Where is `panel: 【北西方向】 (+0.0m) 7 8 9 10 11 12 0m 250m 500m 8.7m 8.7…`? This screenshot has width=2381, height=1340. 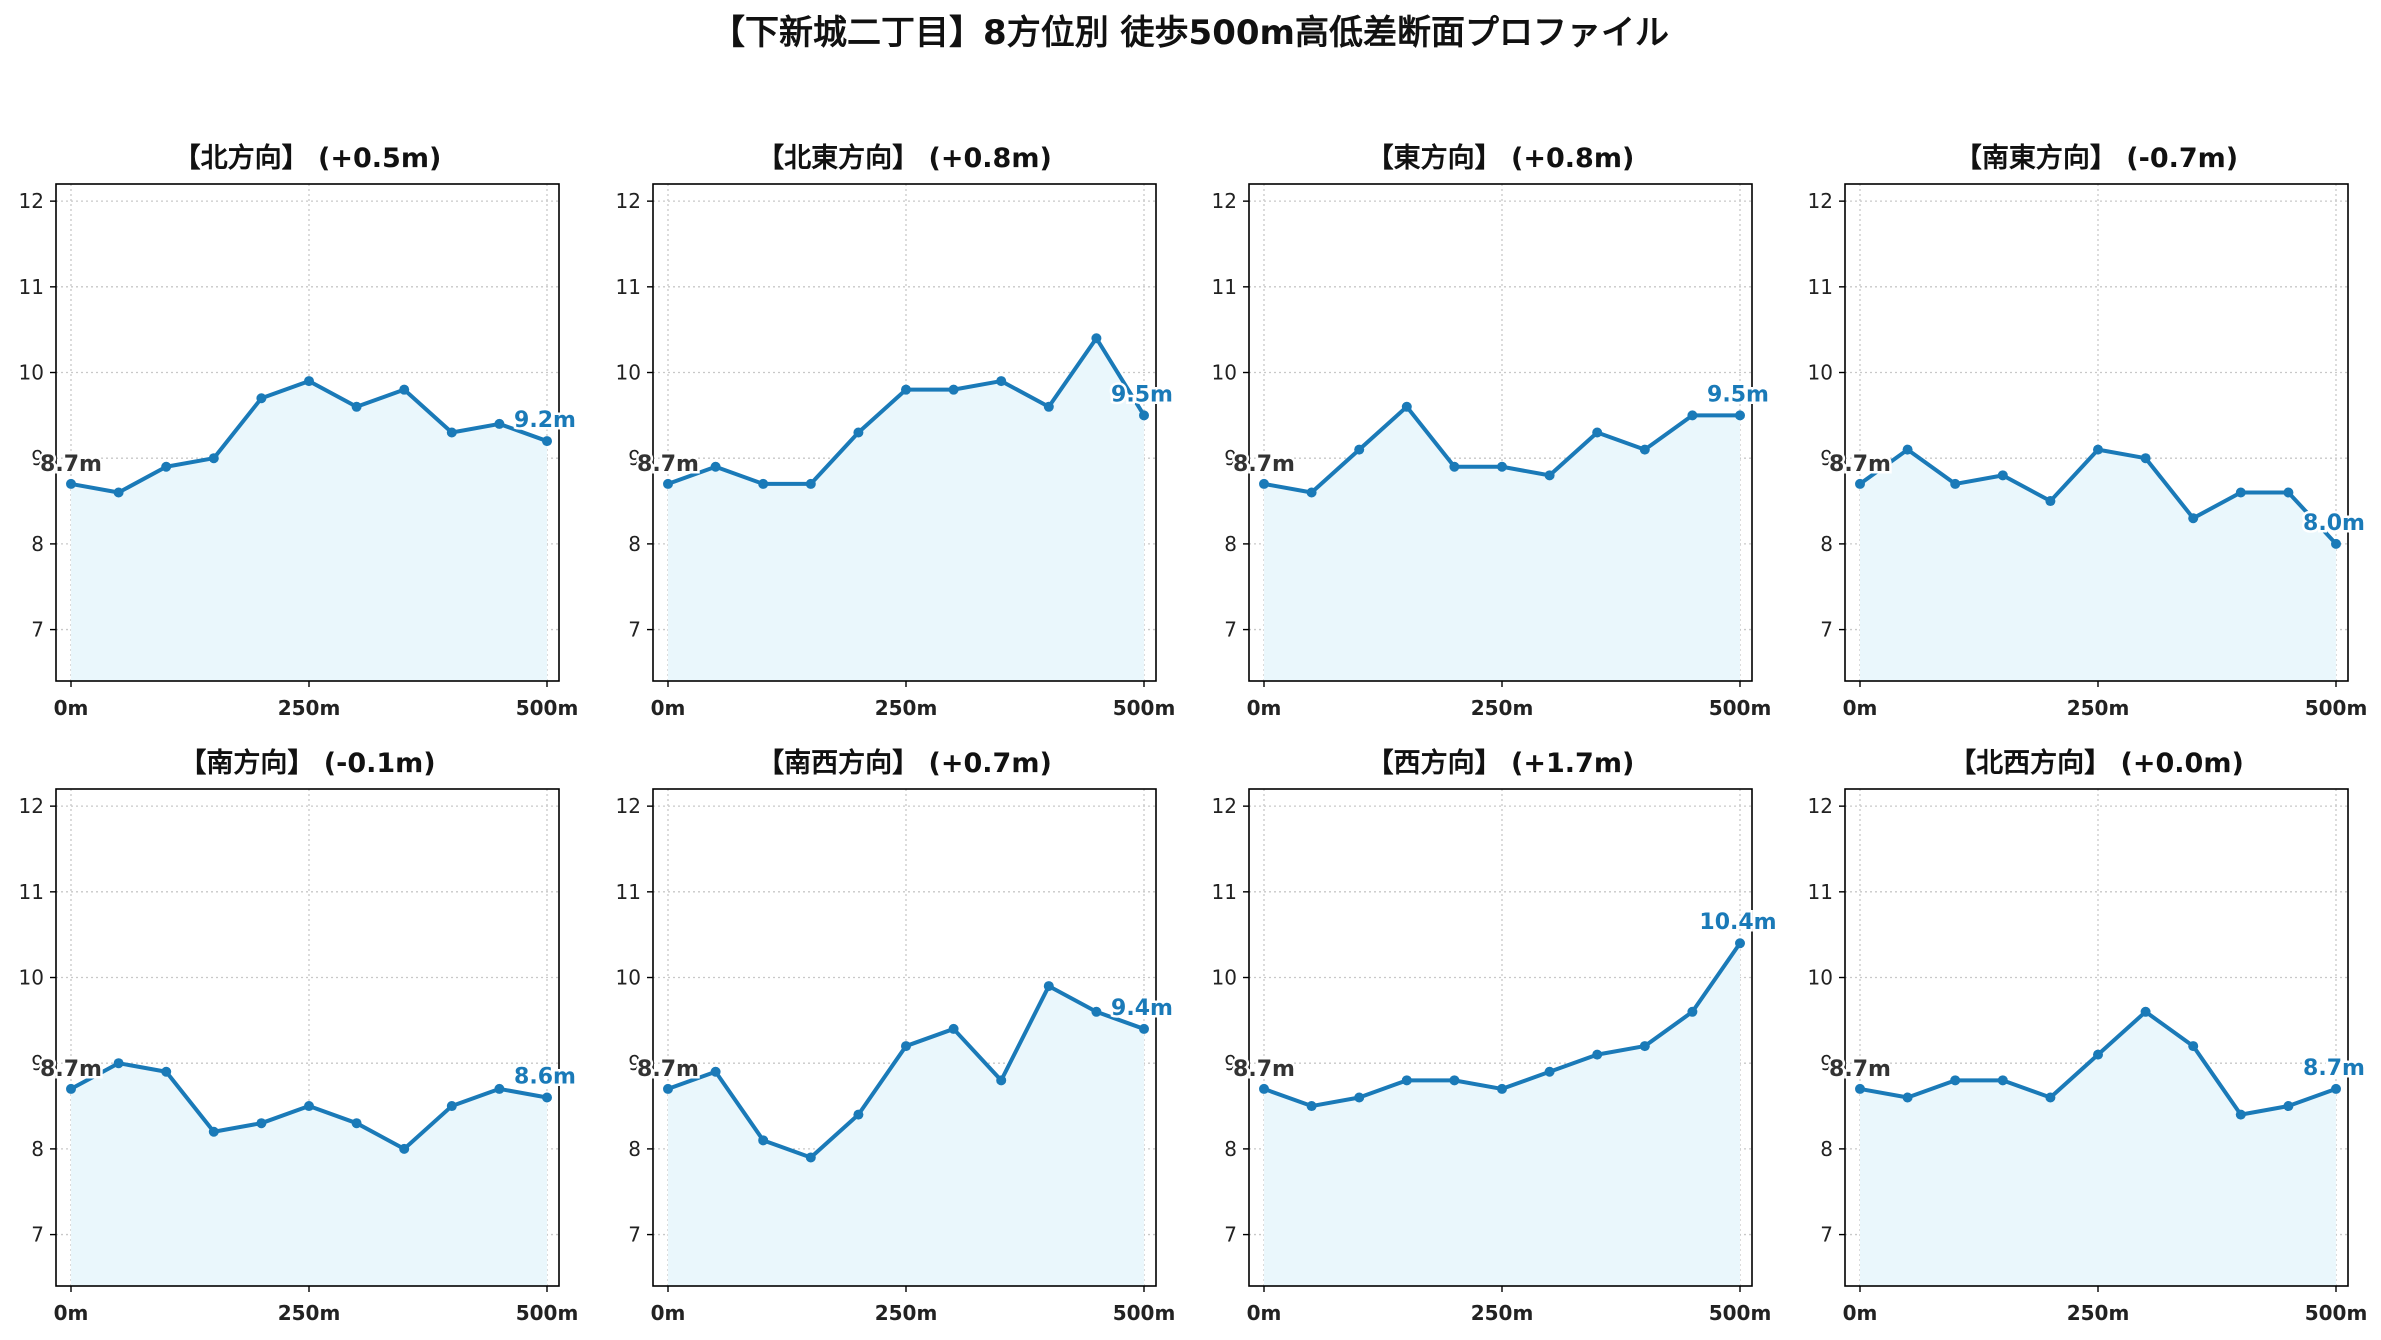
panel: 【北西方向】 (+0.0m) 7 8 9 10 11 12 0m 250m 500m 8.7m 8.7… is located at coordinates (2088, 1036).